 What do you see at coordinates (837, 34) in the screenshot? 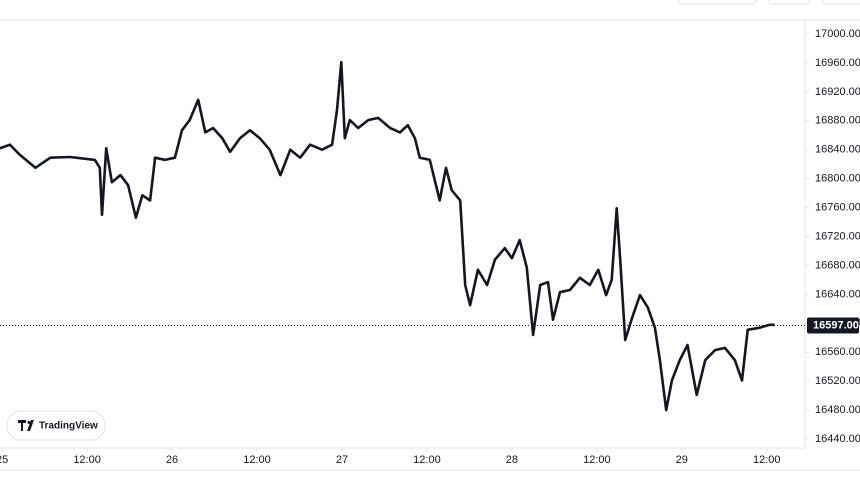
I see `y-tick-label: 17000.00` at bounding box center [837, 34].